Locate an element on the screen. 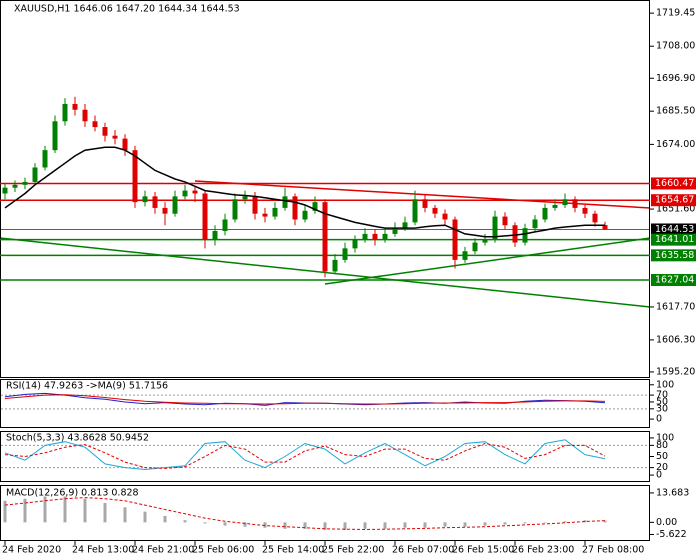 The image size is (700, 560). x-tick-label: 24 Feb 21:00 is located at coordinates (163, 550).